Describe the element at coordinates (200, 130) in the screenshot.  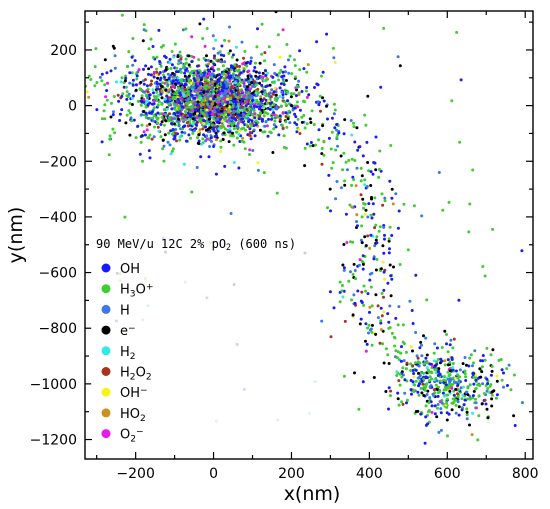
I see `point-HO2` at that location.